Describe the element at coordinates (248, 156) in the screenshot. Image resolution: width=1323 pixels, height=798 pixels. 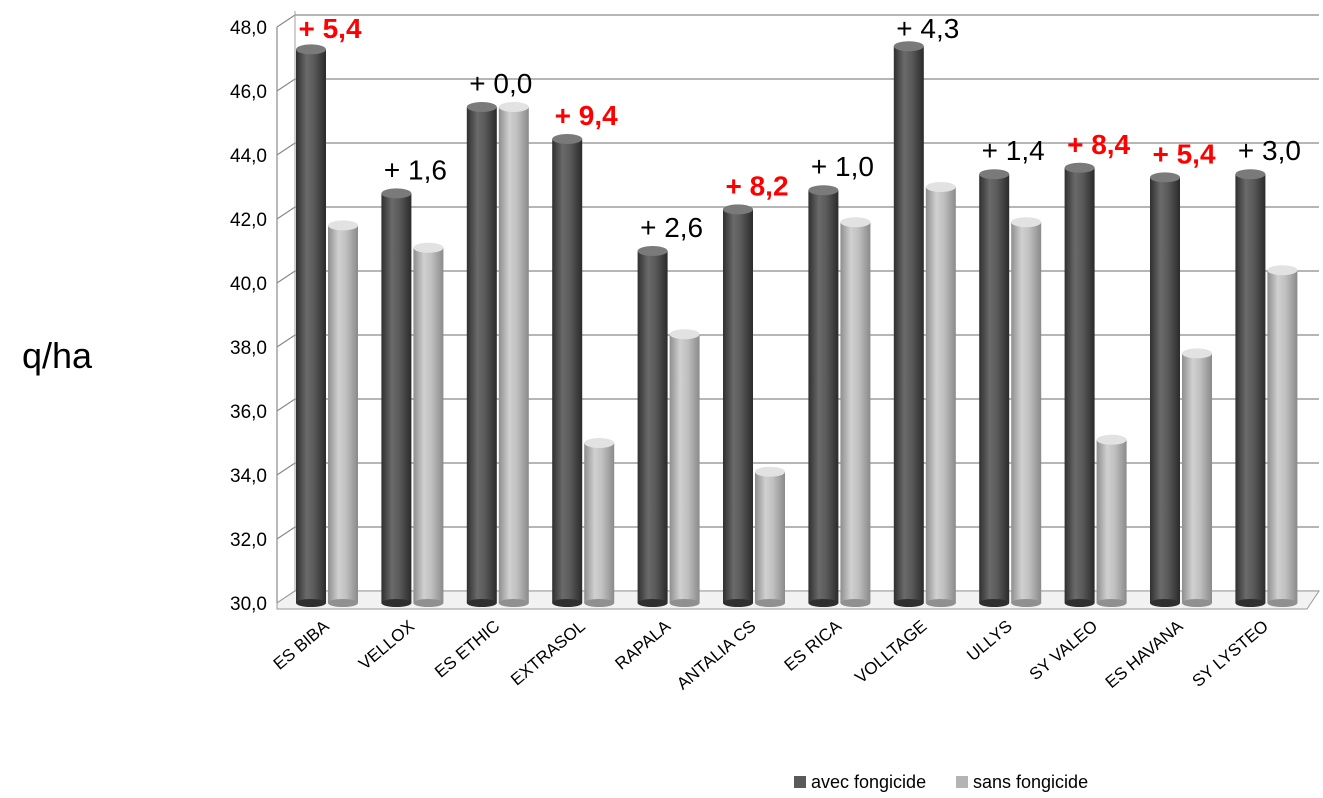
I see `y-tick-label: 44,0` at that location.